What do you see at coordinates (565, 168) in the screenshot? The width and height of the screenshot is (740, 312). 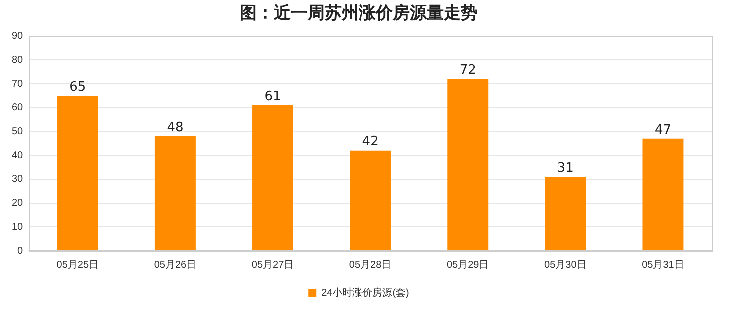 I see `data-label: 31` at bounding box center [565, 168].